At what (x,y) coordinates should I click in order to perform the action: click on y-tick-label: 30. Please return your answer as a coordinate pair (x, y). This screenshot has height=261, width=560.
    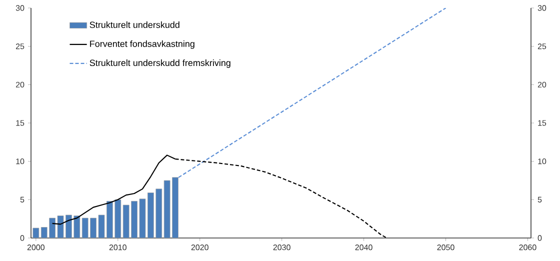
    Looking at the image, I should click on (20, 8).